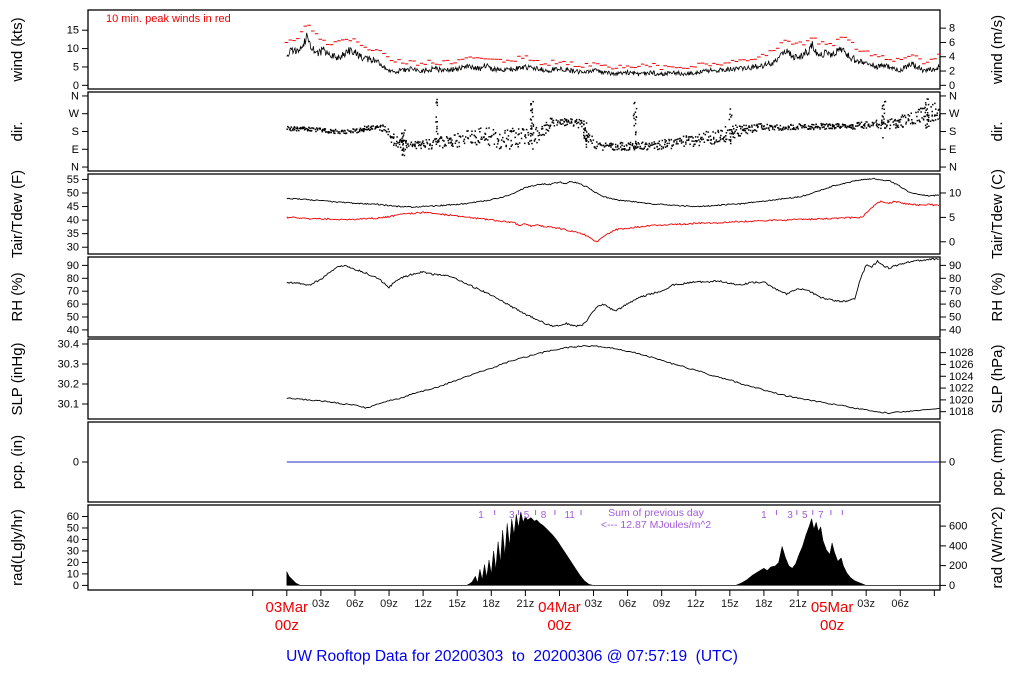 This screenshot has width=1024, height=700. I want to click on rh-plot-box, so click(514, 297).